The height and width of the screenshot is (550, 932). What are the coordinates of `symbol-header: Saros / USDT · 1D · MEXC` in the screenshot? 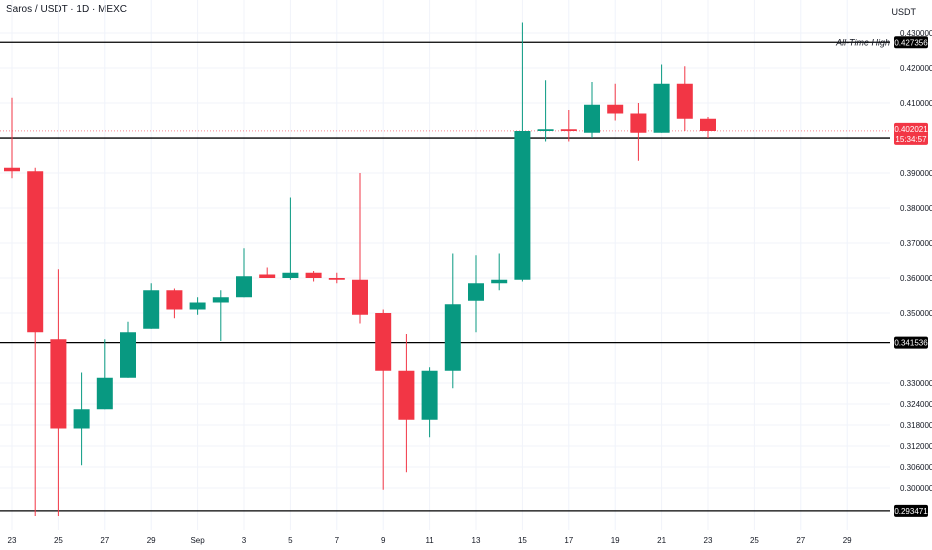 It's located at (66, 9).